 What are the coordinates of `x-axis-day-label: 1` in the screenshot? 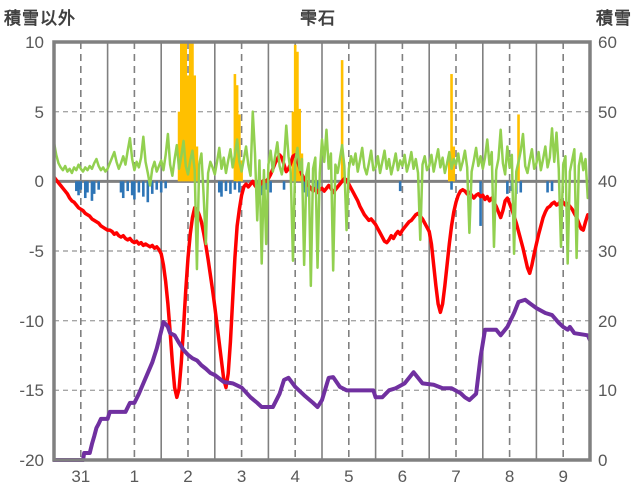 It's located at (134, 476).